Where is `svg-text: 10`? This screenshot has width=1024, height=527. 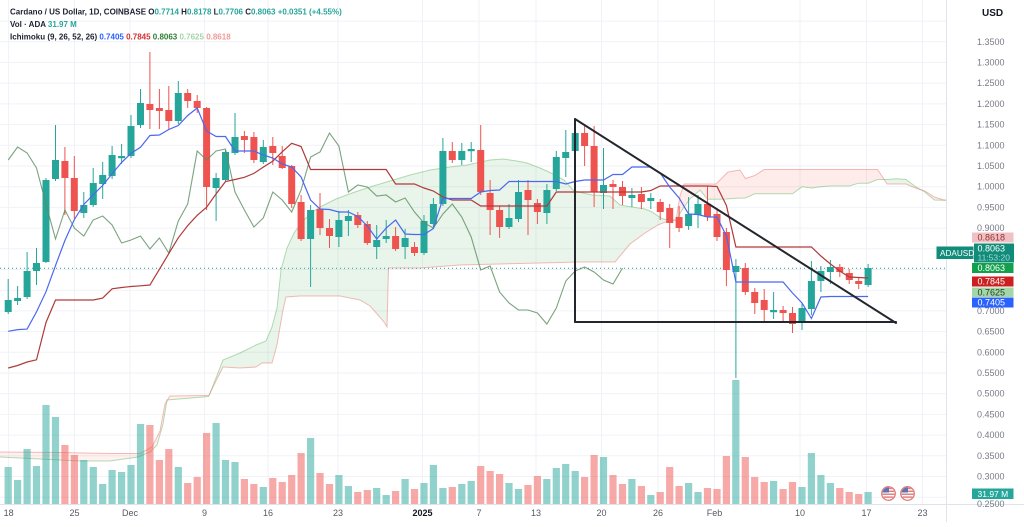
svg-text: 10 is located at coordinates (800, 513).